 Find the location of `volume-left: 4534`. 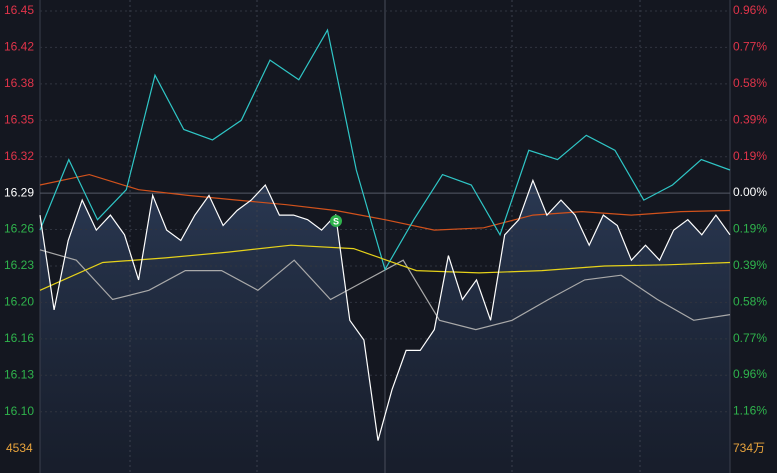

volume-left: 4534 is located at coordinates (19, 448).